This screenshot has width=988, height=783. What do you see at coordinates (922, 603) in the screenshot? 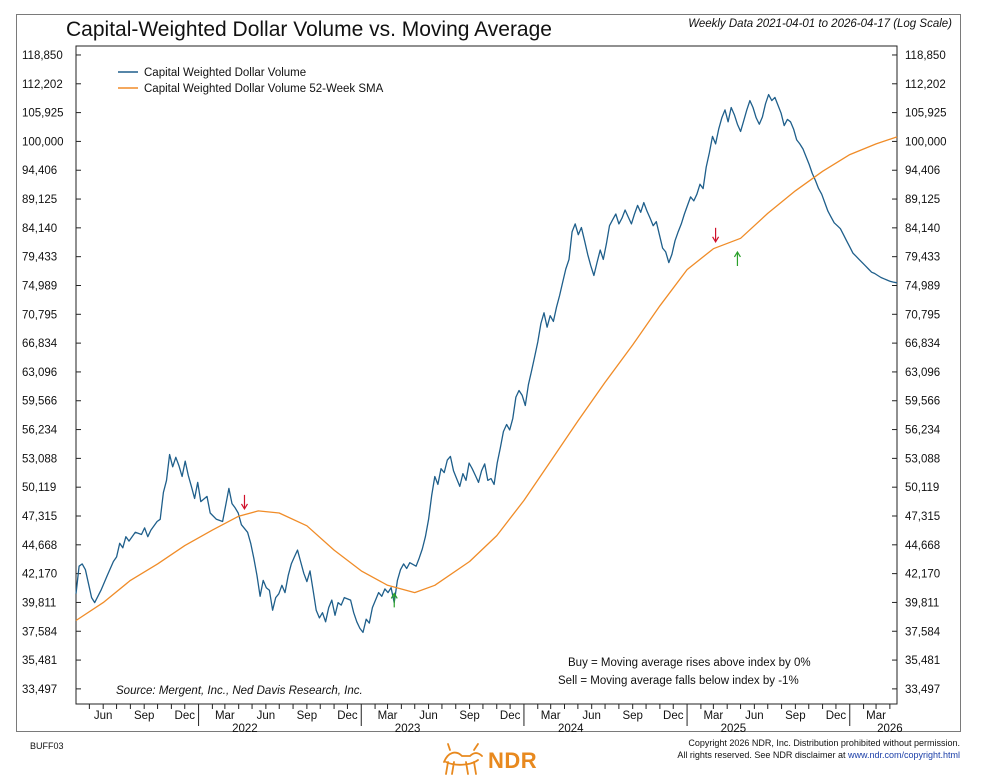
I see `y-tick-label-right: 39,811` at bounding box center [922, 603].